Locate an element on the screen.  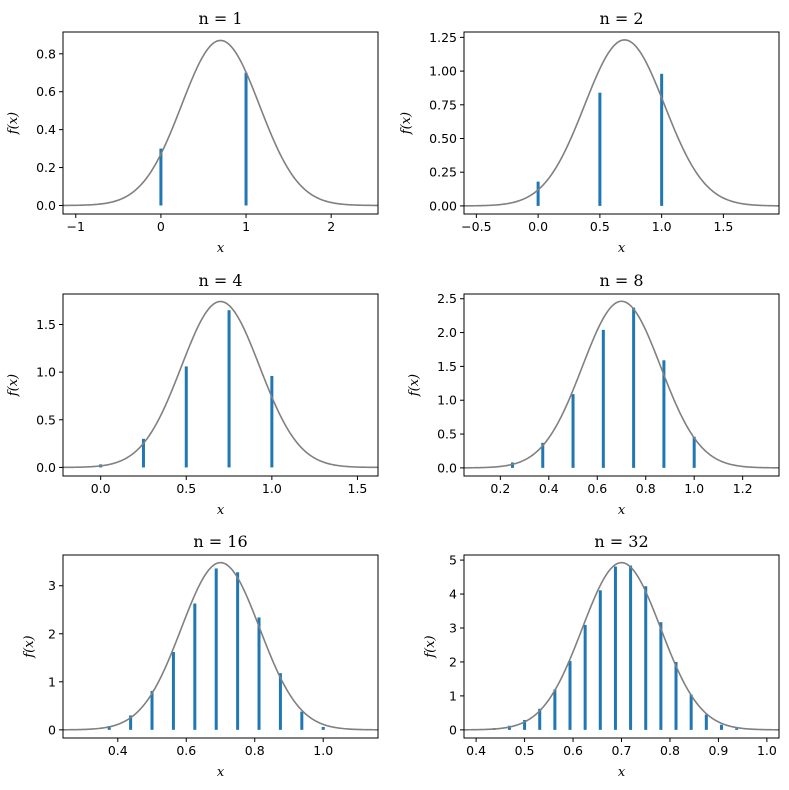
subplot-6: 0.4 0.5 0.6 0.7 0.8 0.9 1.0 0 1 2 3 4 5 n = 32 x f(x) is located at coordinates (601, 656).